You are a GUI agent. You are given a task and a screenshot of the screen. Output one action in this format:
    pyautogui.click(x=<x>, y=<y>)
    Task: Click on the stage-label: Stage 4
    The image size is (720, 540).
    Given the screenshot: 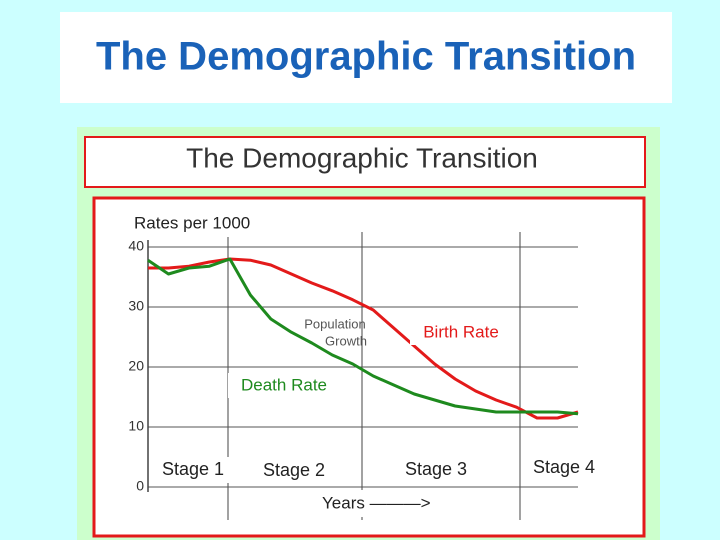 What is the action you would take?
    pyautogui.click(x=564, y=467)
    